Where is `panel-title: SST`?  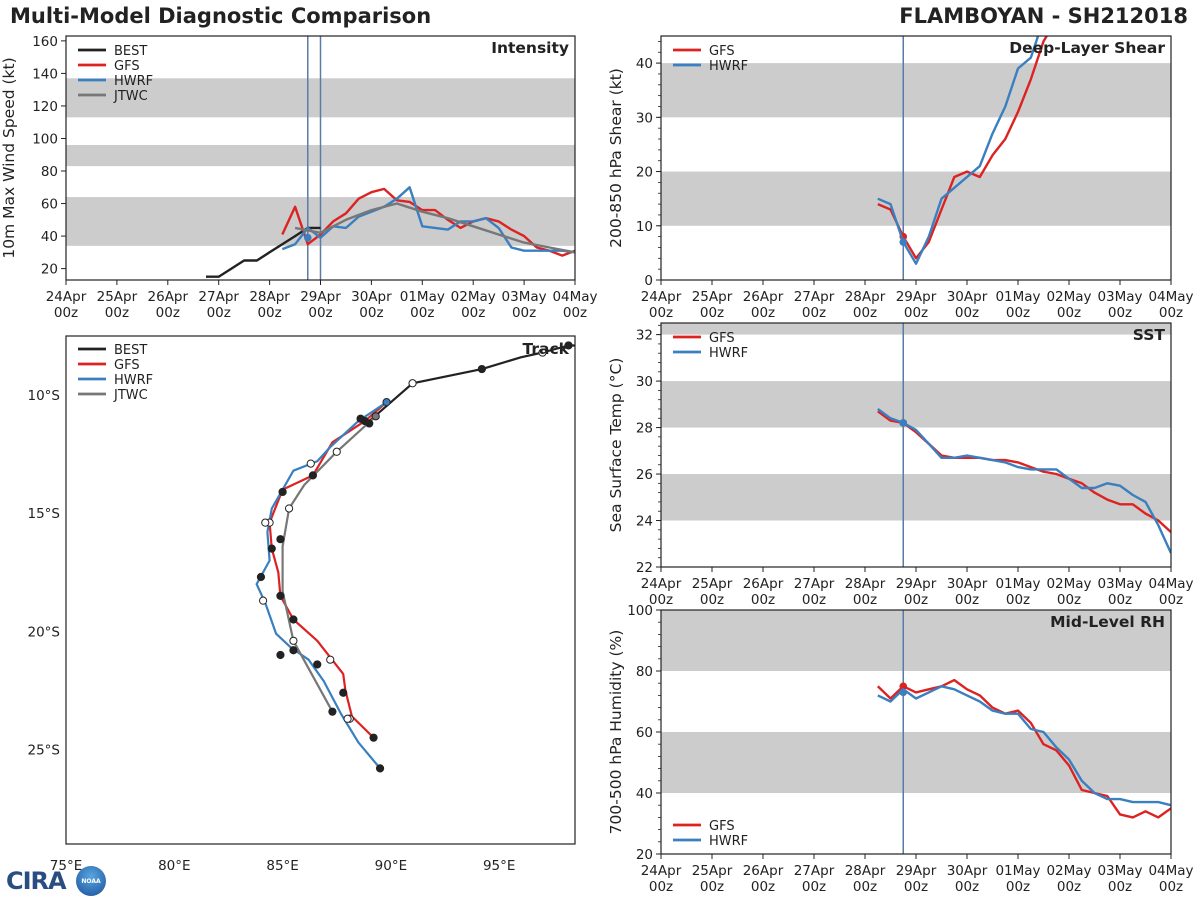
panel-title: SST is located at coordinates (1149, 335).